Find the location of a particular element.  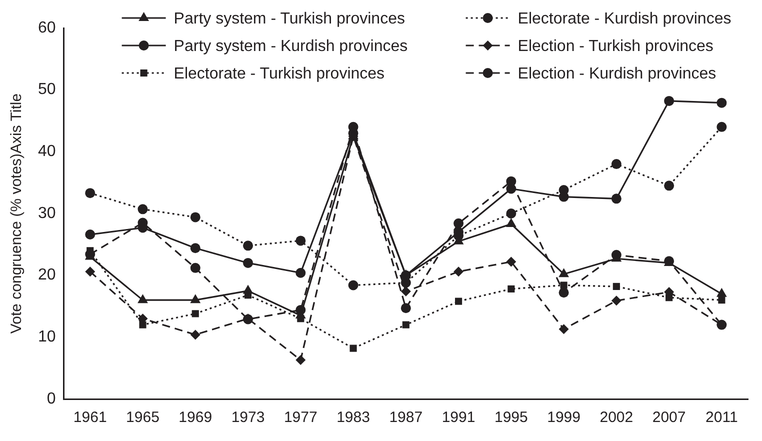

legend-label: Election - Turkish provinces is located at coordinates (616, 46).